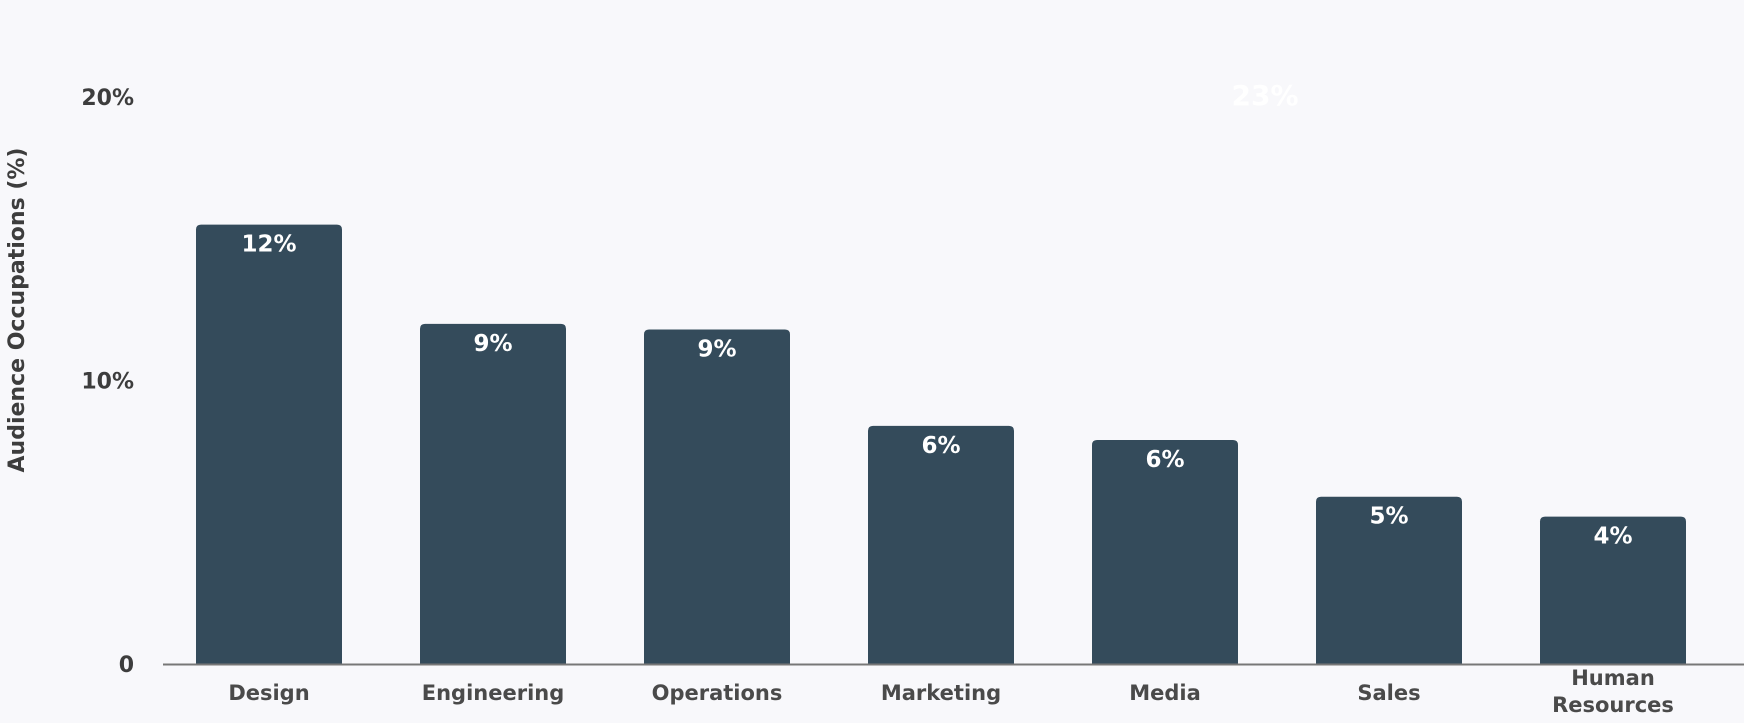 The height and width of the screenshot is (723, 1744). I want to click on y-axis-title: Audience Occupations (%), so click(17, 310).